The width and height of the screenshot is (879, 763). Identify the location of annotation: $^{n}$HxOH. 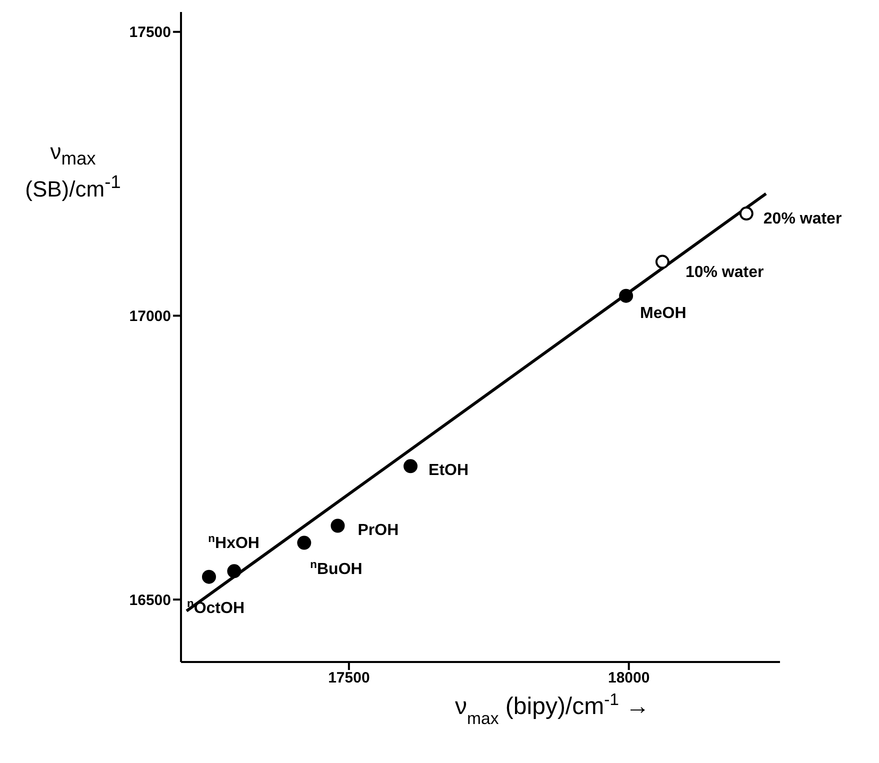
(234, 542).